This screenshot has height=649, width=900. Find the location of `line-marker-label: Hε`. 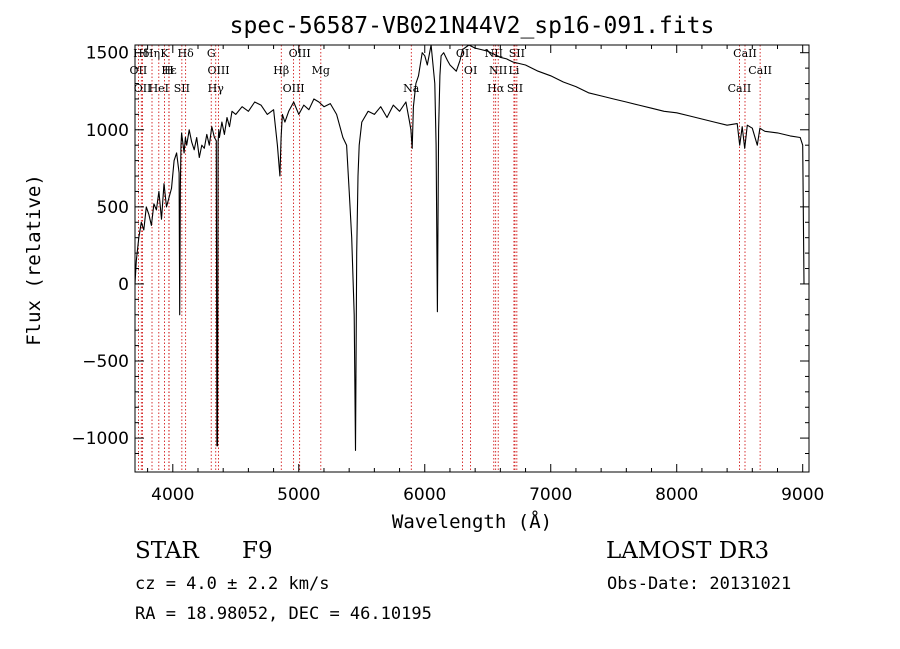

line-marker-label: Hε is located at coordinates (169, 70).